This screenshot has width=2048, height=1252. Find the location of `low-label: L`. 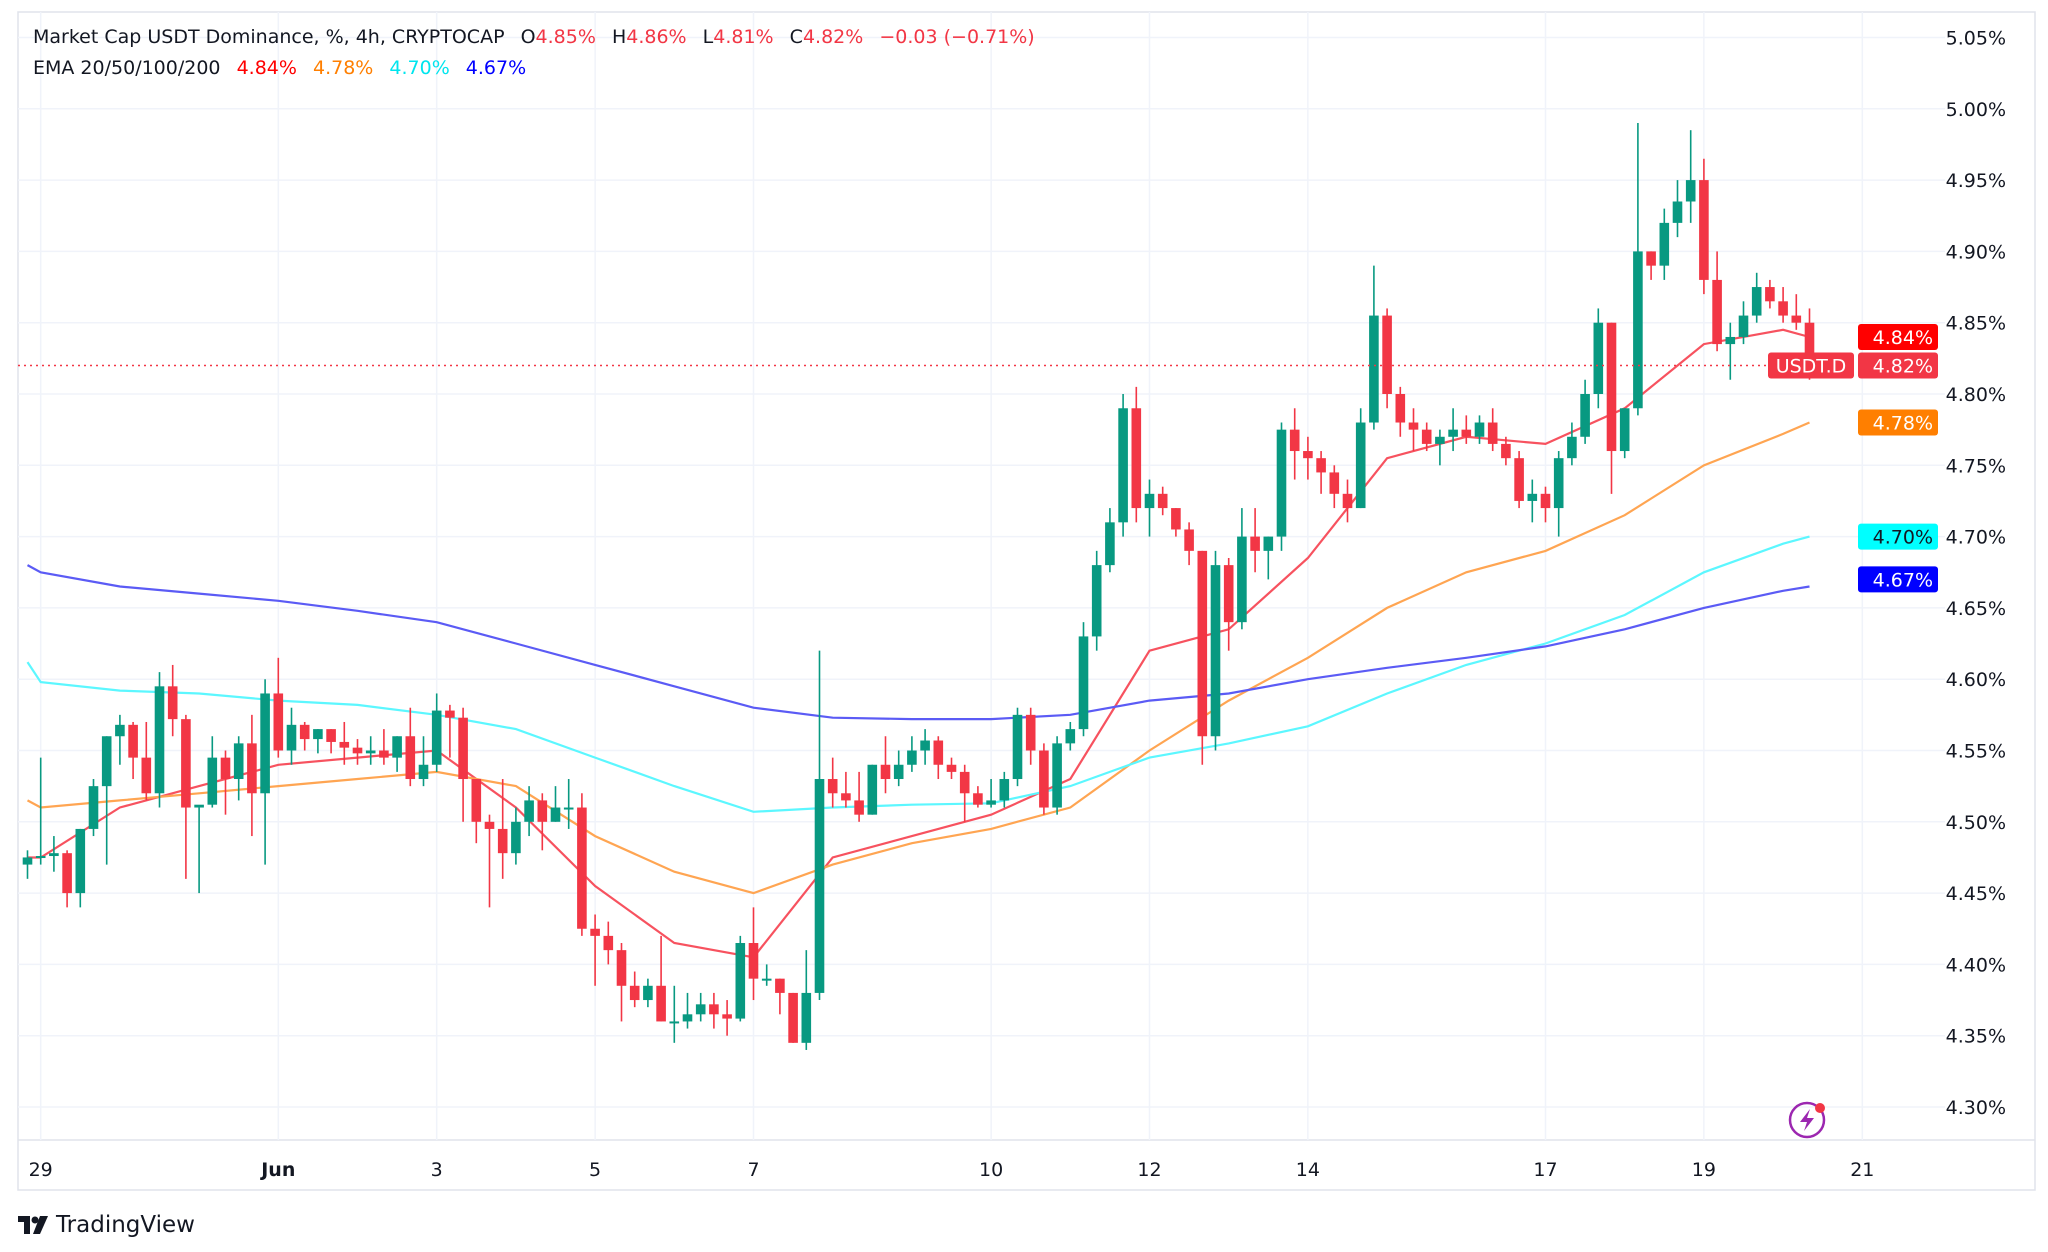

low-label: L is located at coordinates (708, 37).